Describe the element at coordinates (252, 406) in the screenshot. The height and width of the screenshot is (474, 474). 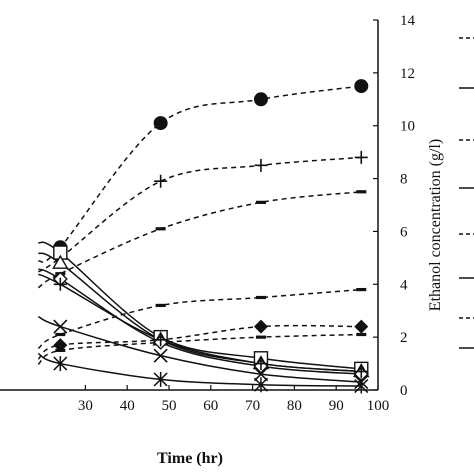
I see `x-tick-label: 70` at that location.